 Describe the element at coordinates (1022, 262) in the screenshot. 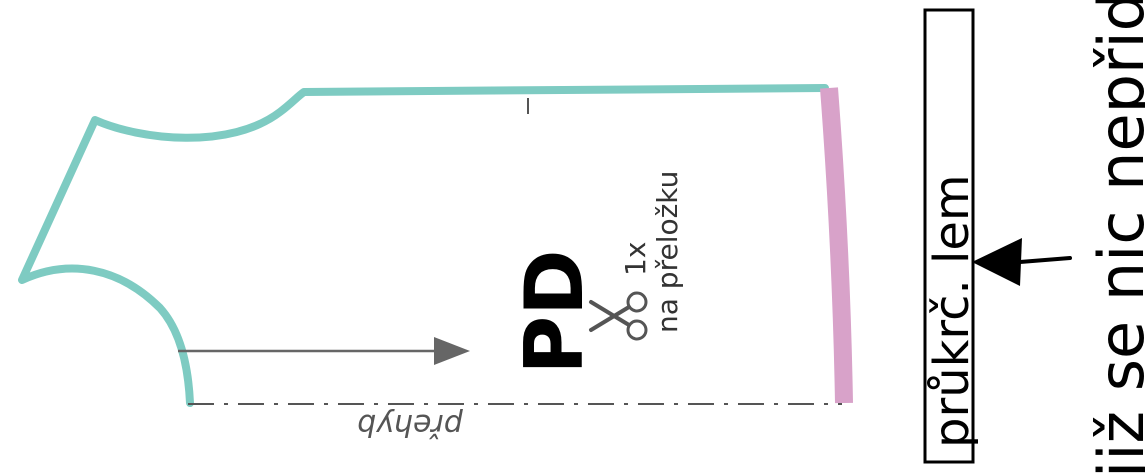

I see `pointer-arrow` at that location.